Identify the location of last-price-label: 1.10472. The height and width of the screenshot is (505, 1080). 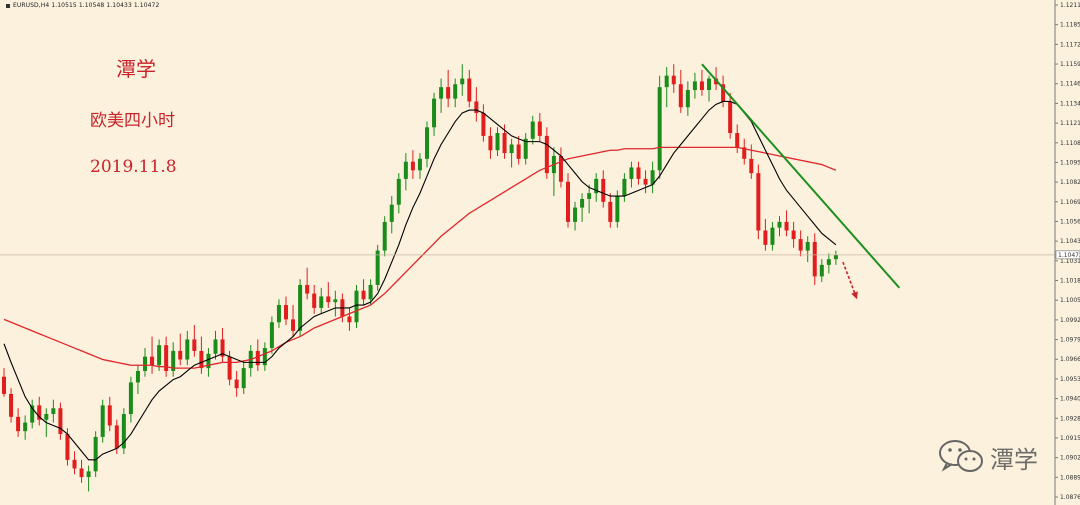
(1069, 255).